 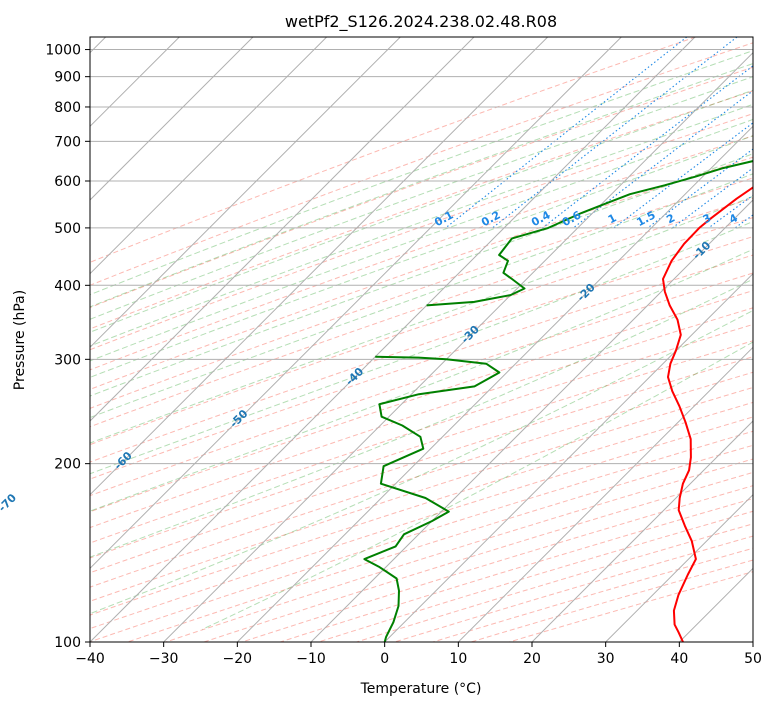 What do you see at coordinates (606, 659) in the screenshot?
I see `x-tick-label: 30` at bounding box center [606, 659].